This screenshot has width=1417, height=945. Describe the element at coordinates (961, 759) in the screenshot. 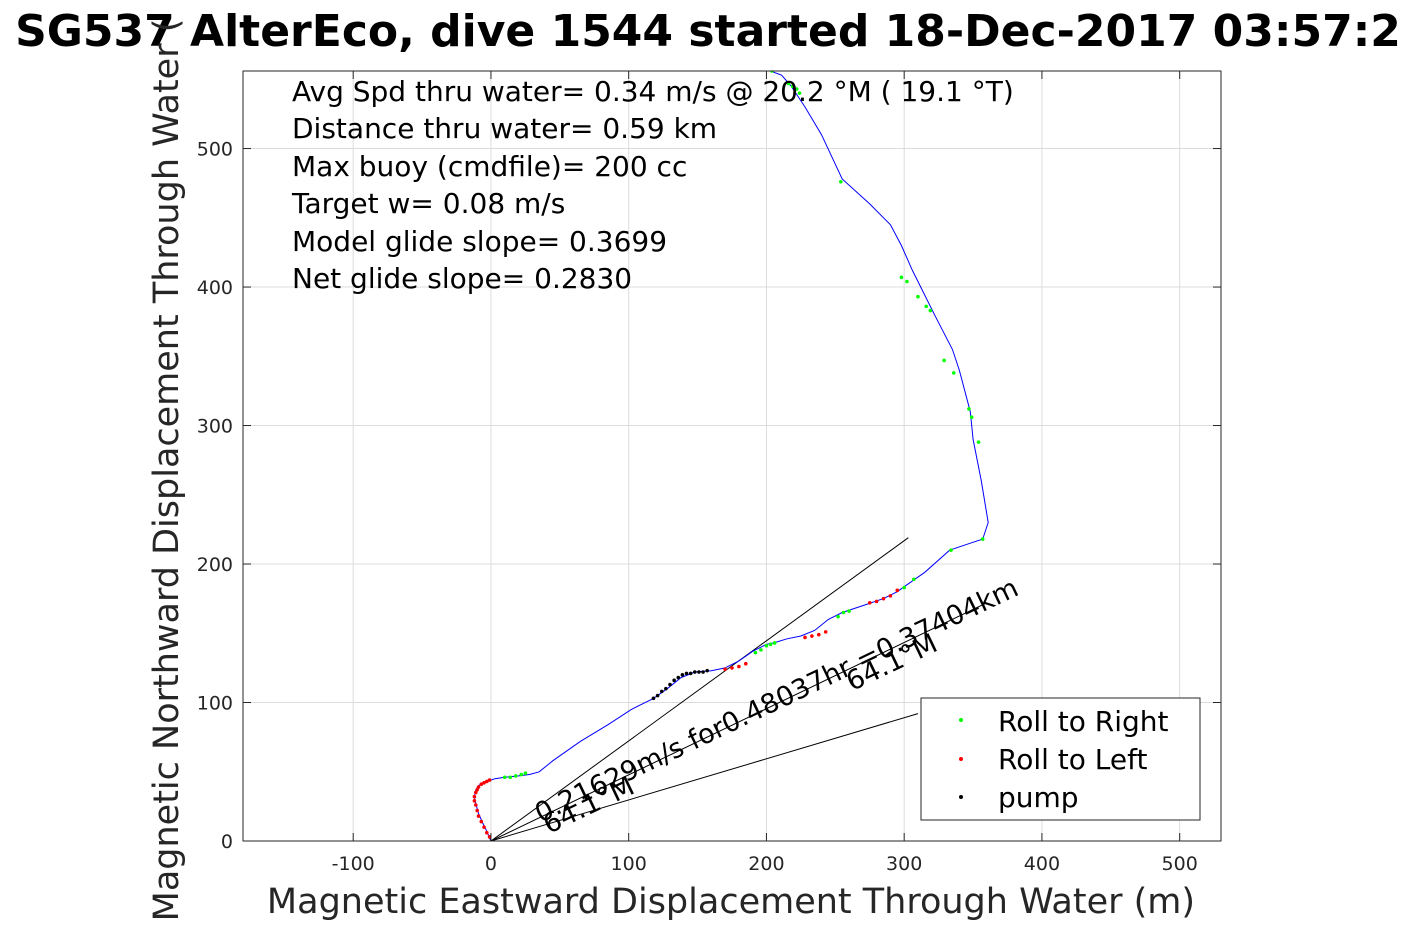

I see `legend-marker-roll-left` at that location.